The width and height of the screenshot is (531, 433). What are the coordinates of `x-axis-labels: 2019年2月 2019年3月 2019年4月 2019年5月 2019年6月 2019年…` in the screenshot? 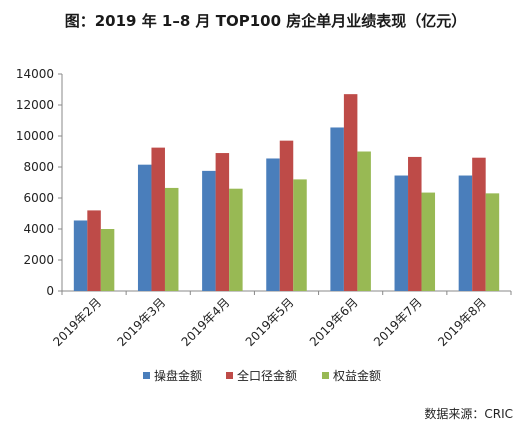 It's located at (269, 322).